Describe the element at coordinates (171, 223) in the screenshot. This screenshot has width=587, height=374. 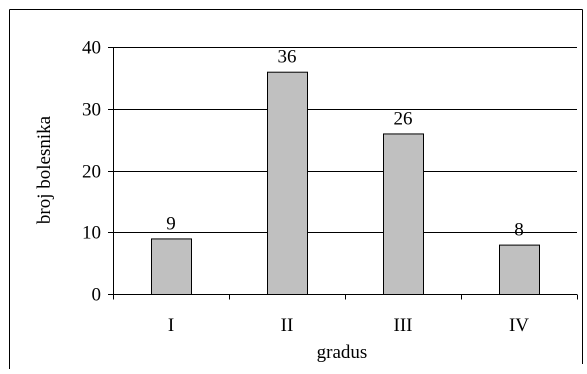
I see `data-label: 9` at that location.